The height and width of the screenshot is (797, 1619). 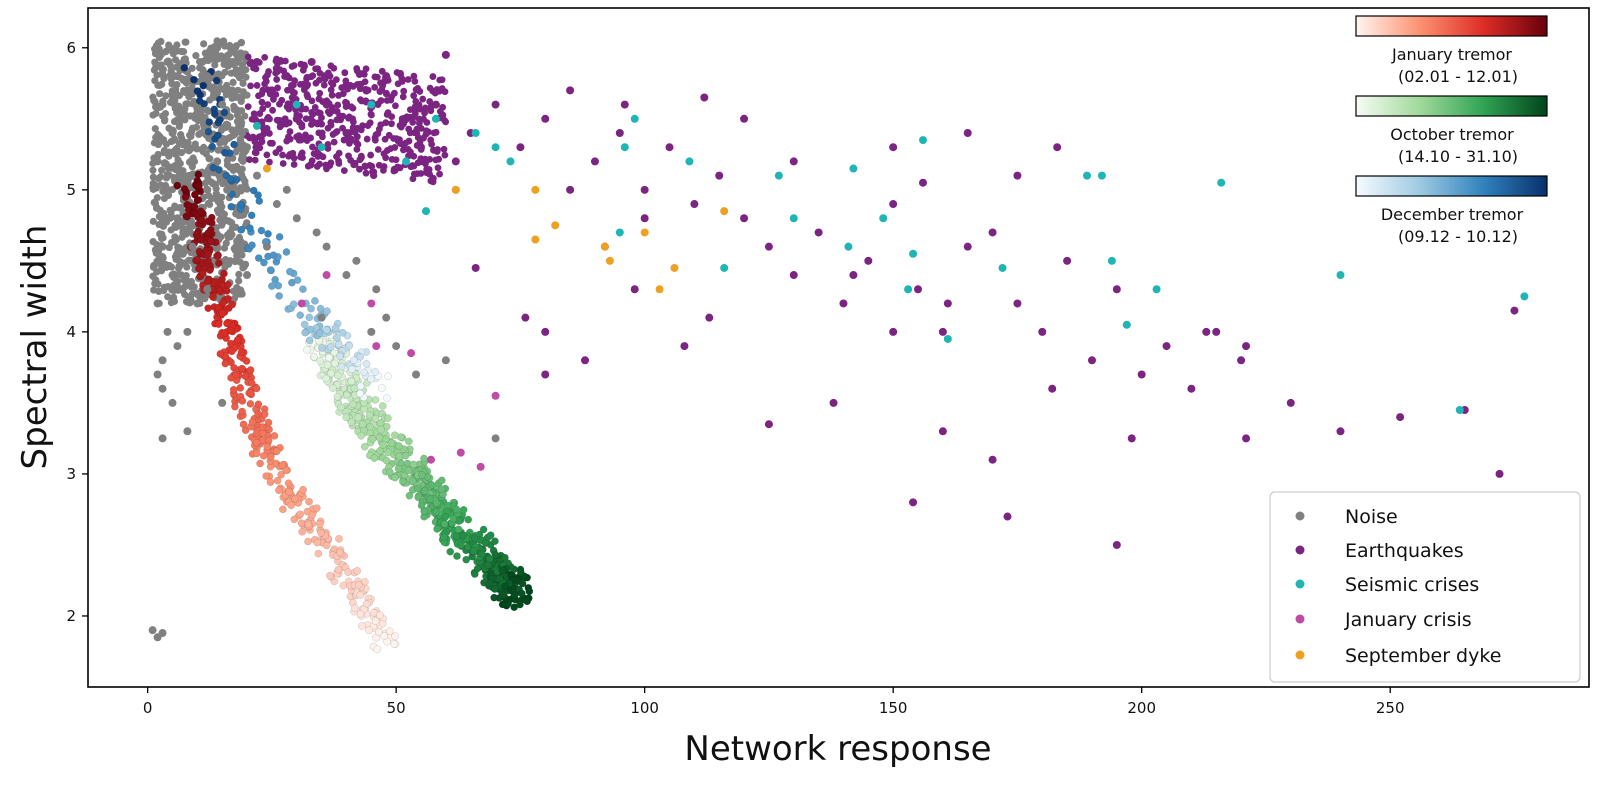 What do you see at coordinates (480, 466) in the screenshot?
I see `january-crisis-point` at bounding box center [480, 466].